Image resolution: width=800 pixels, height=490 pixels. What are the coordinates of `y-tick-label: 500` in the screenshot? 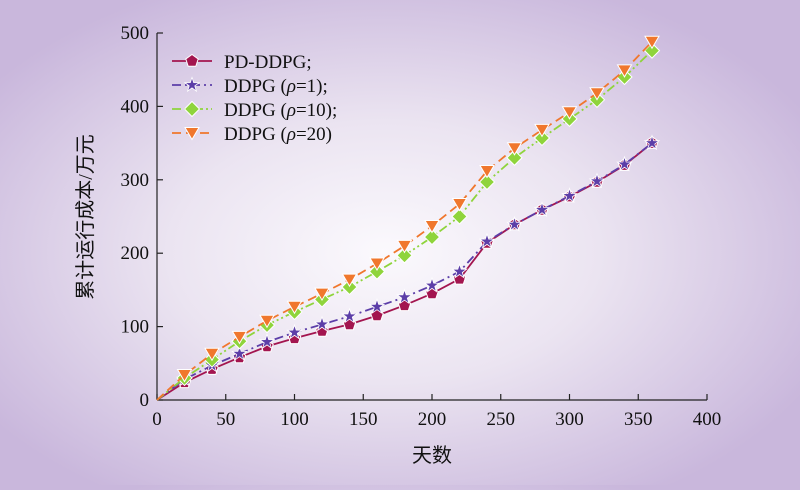 It's located at (135, 33).